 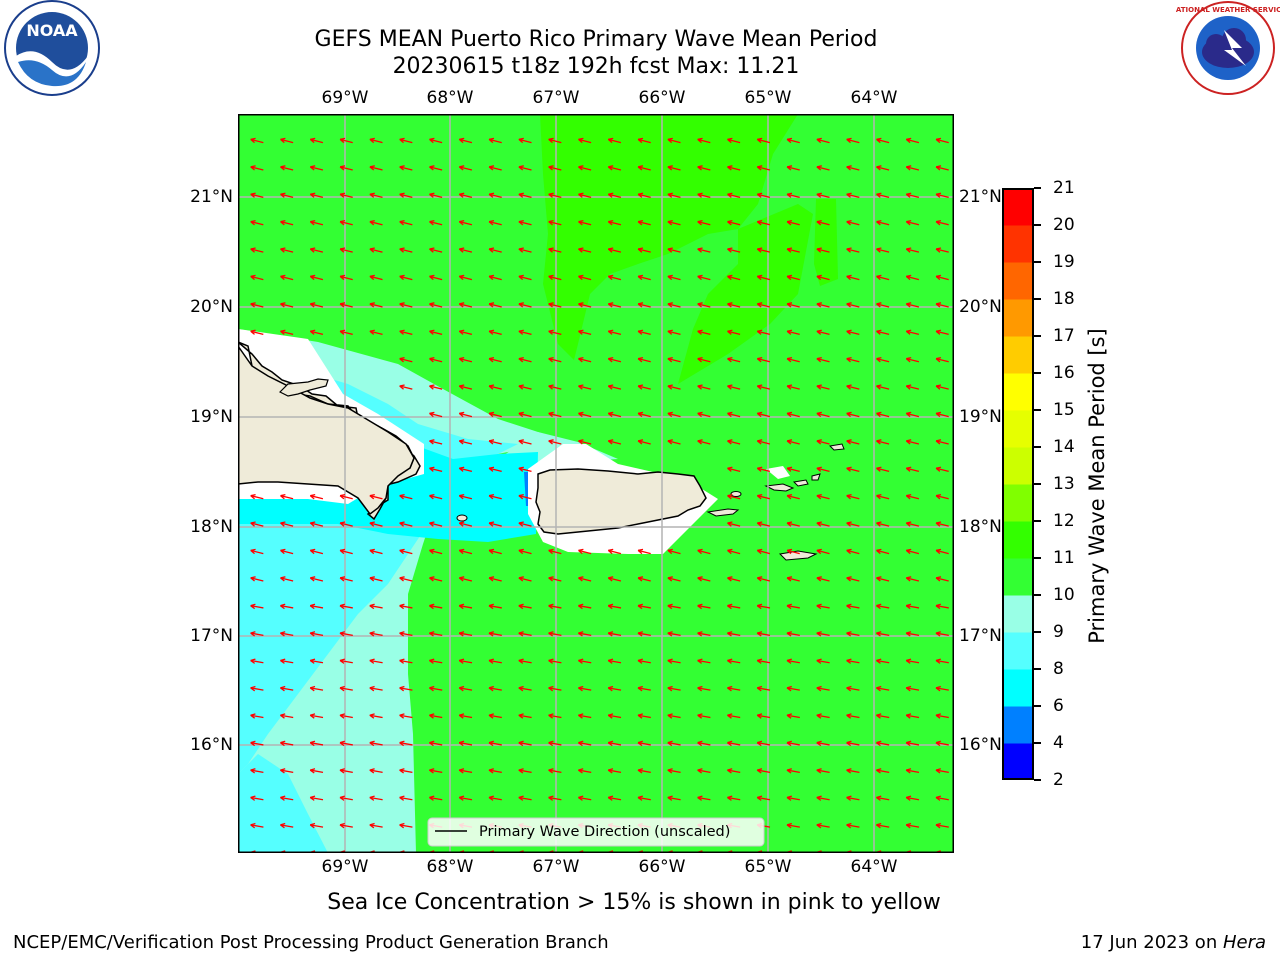 I want to click on lon-label-bottom: 64°W, so click(x=874, y=867).